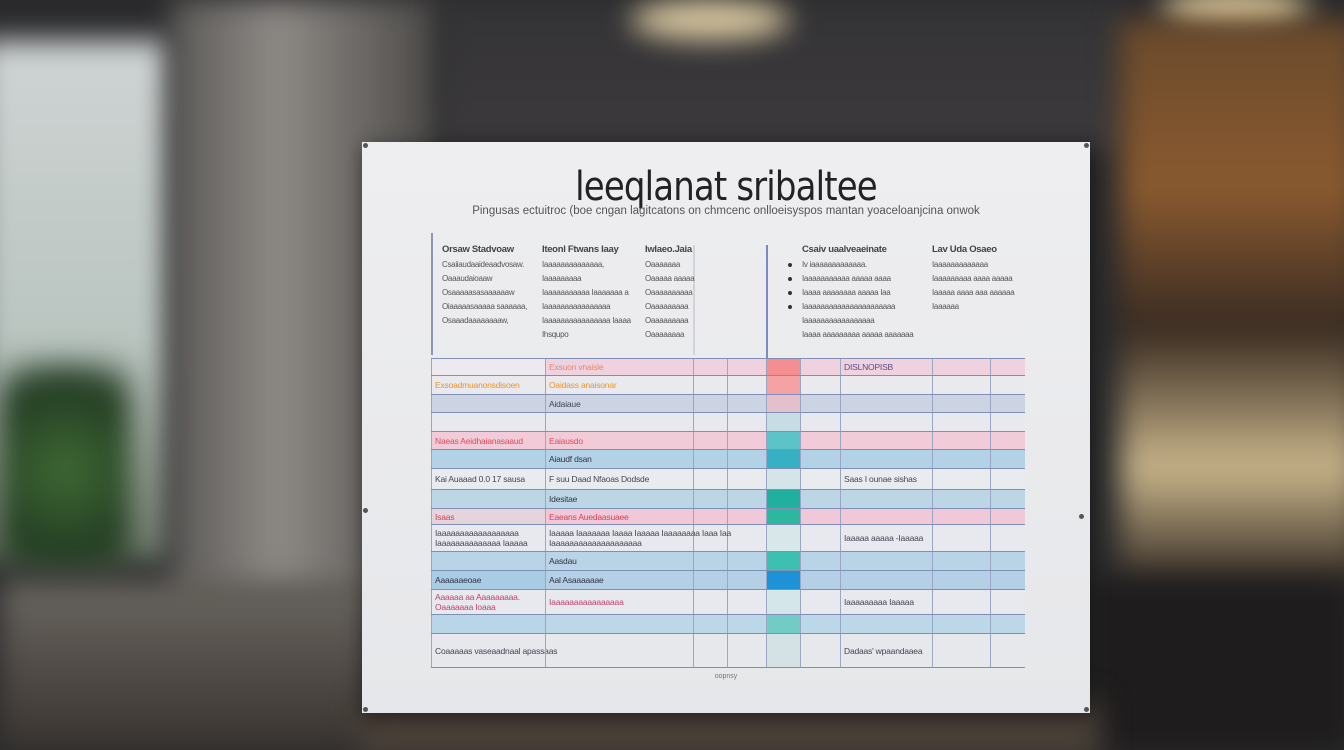  Describe the element at coordinates (619, 516) in the screenshot. I see `cell-value: Eaeans Auedaasuaee` at that location.